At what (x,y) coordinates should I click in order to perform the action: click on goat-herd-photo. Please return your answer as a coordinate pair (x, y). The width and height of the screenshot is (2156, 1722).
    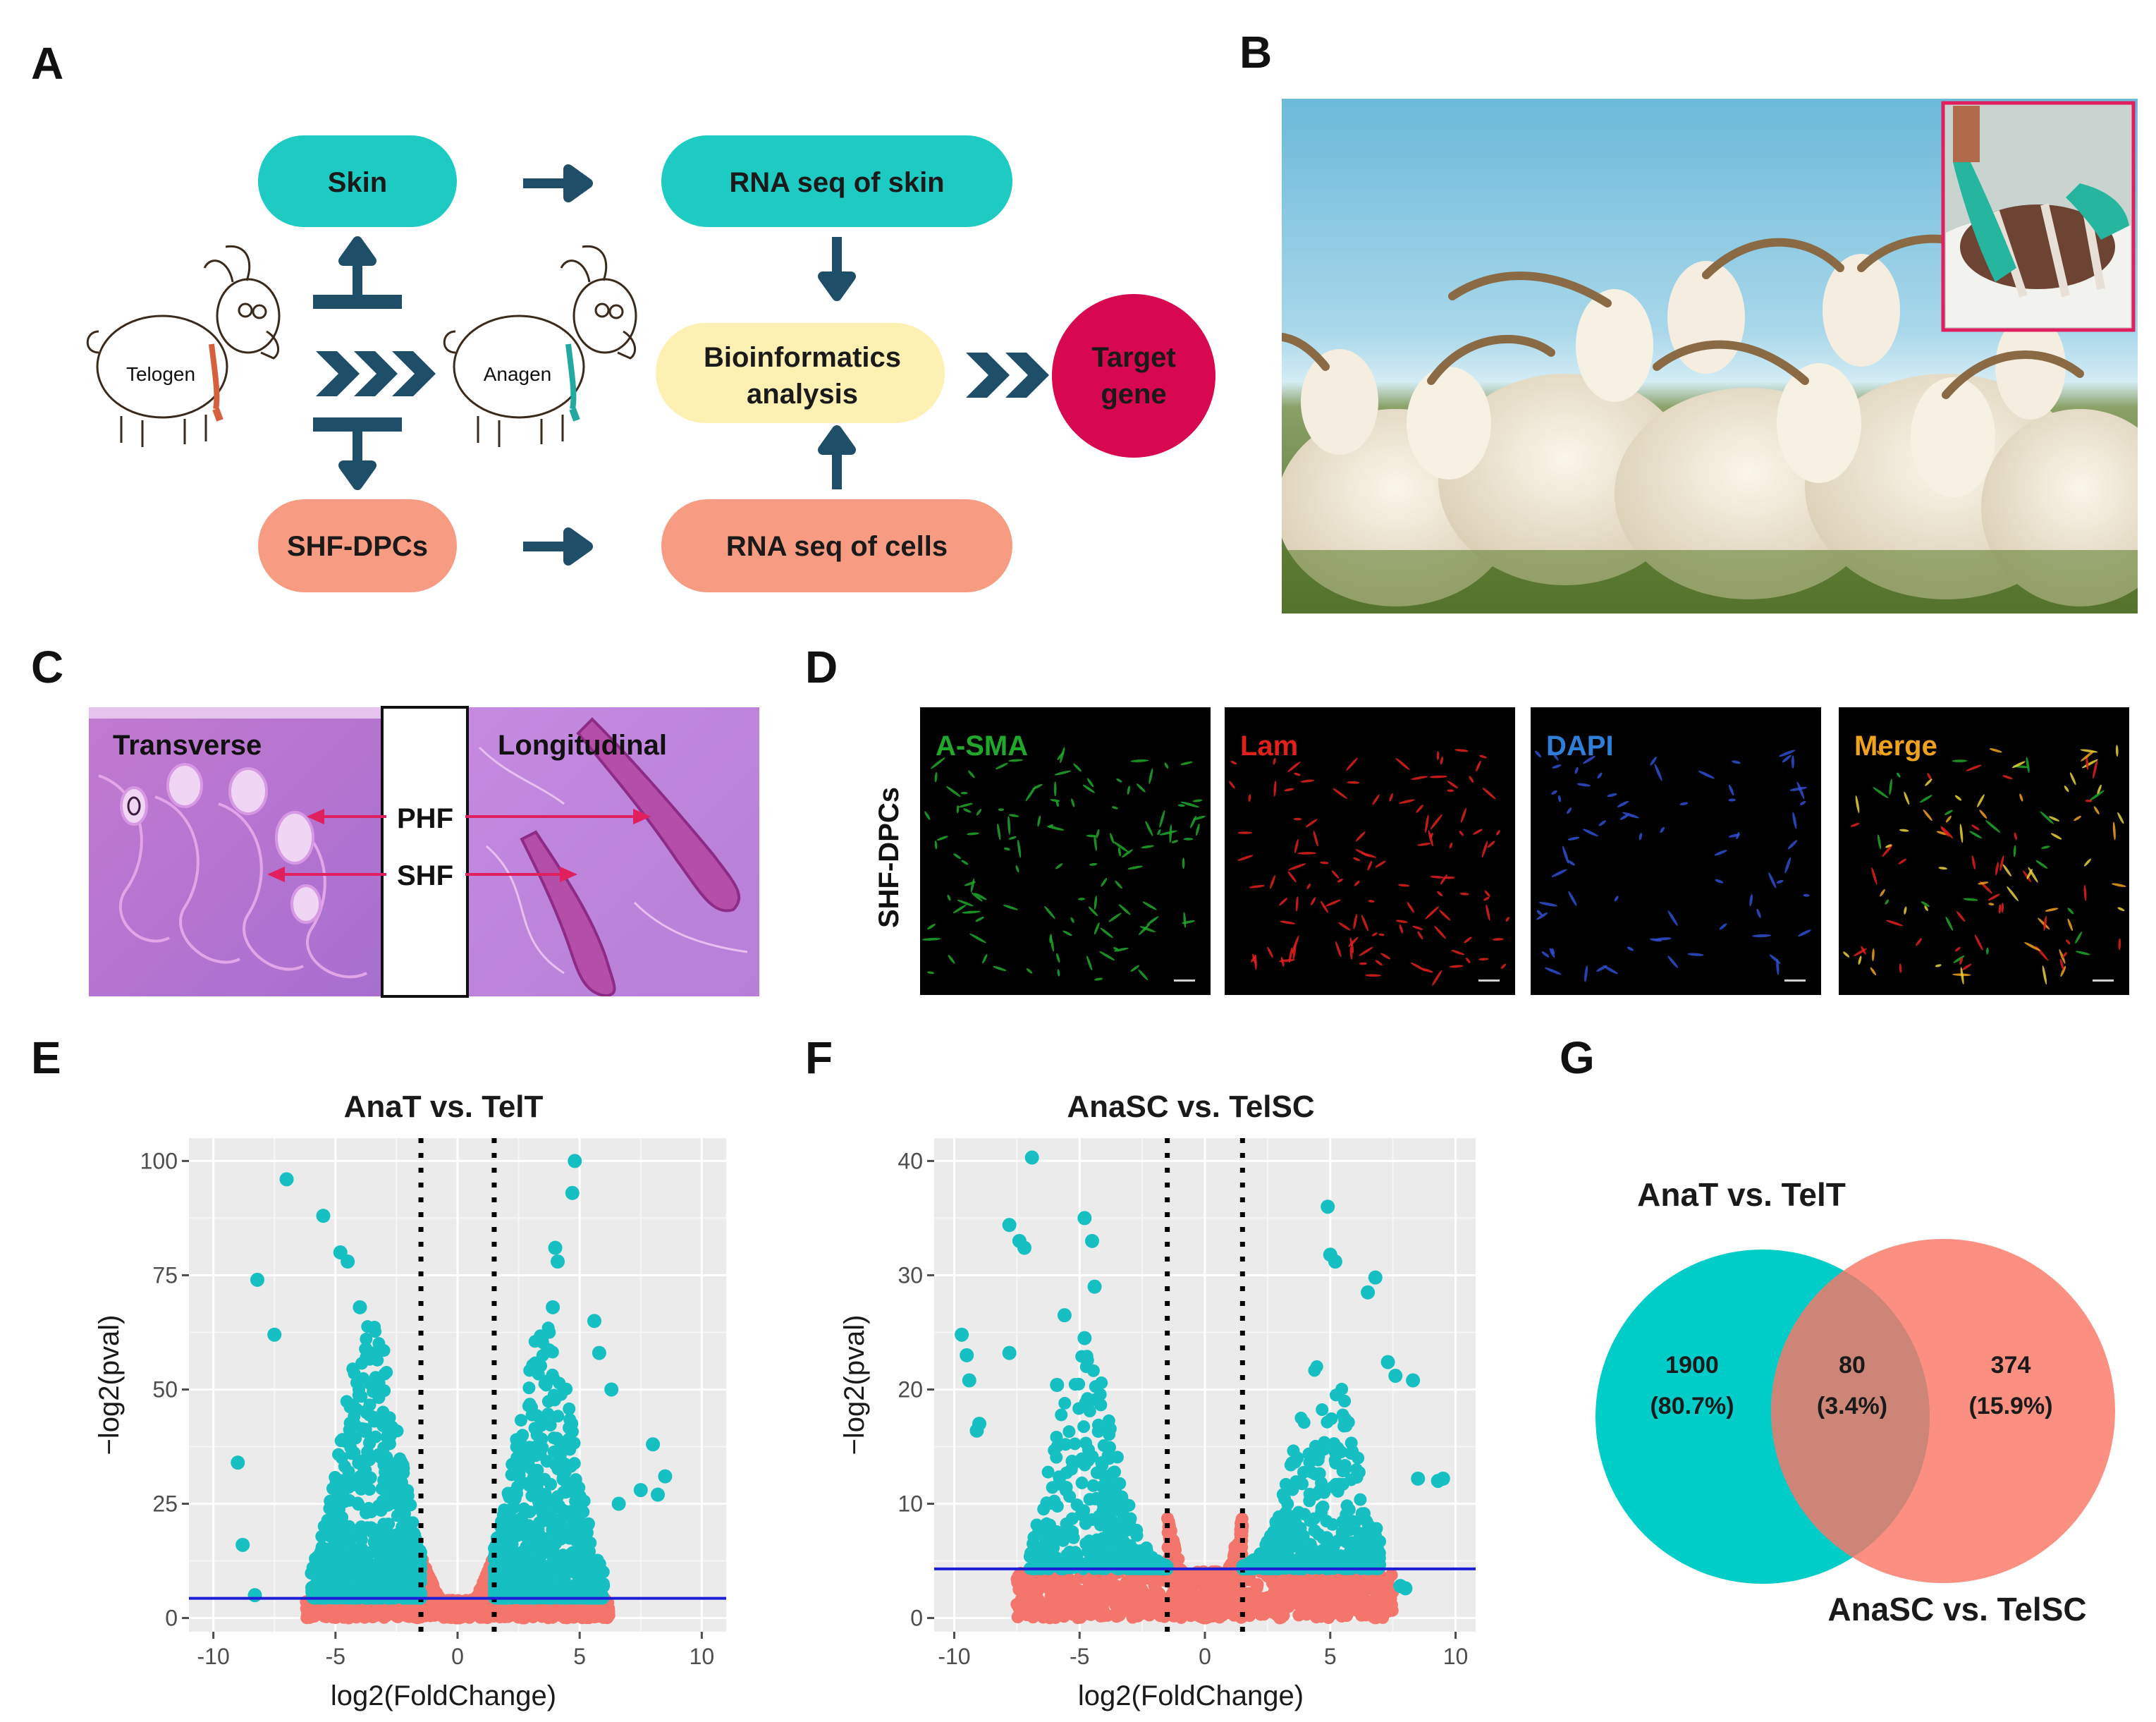
    Looking at the image, I should click on (1710, 356).